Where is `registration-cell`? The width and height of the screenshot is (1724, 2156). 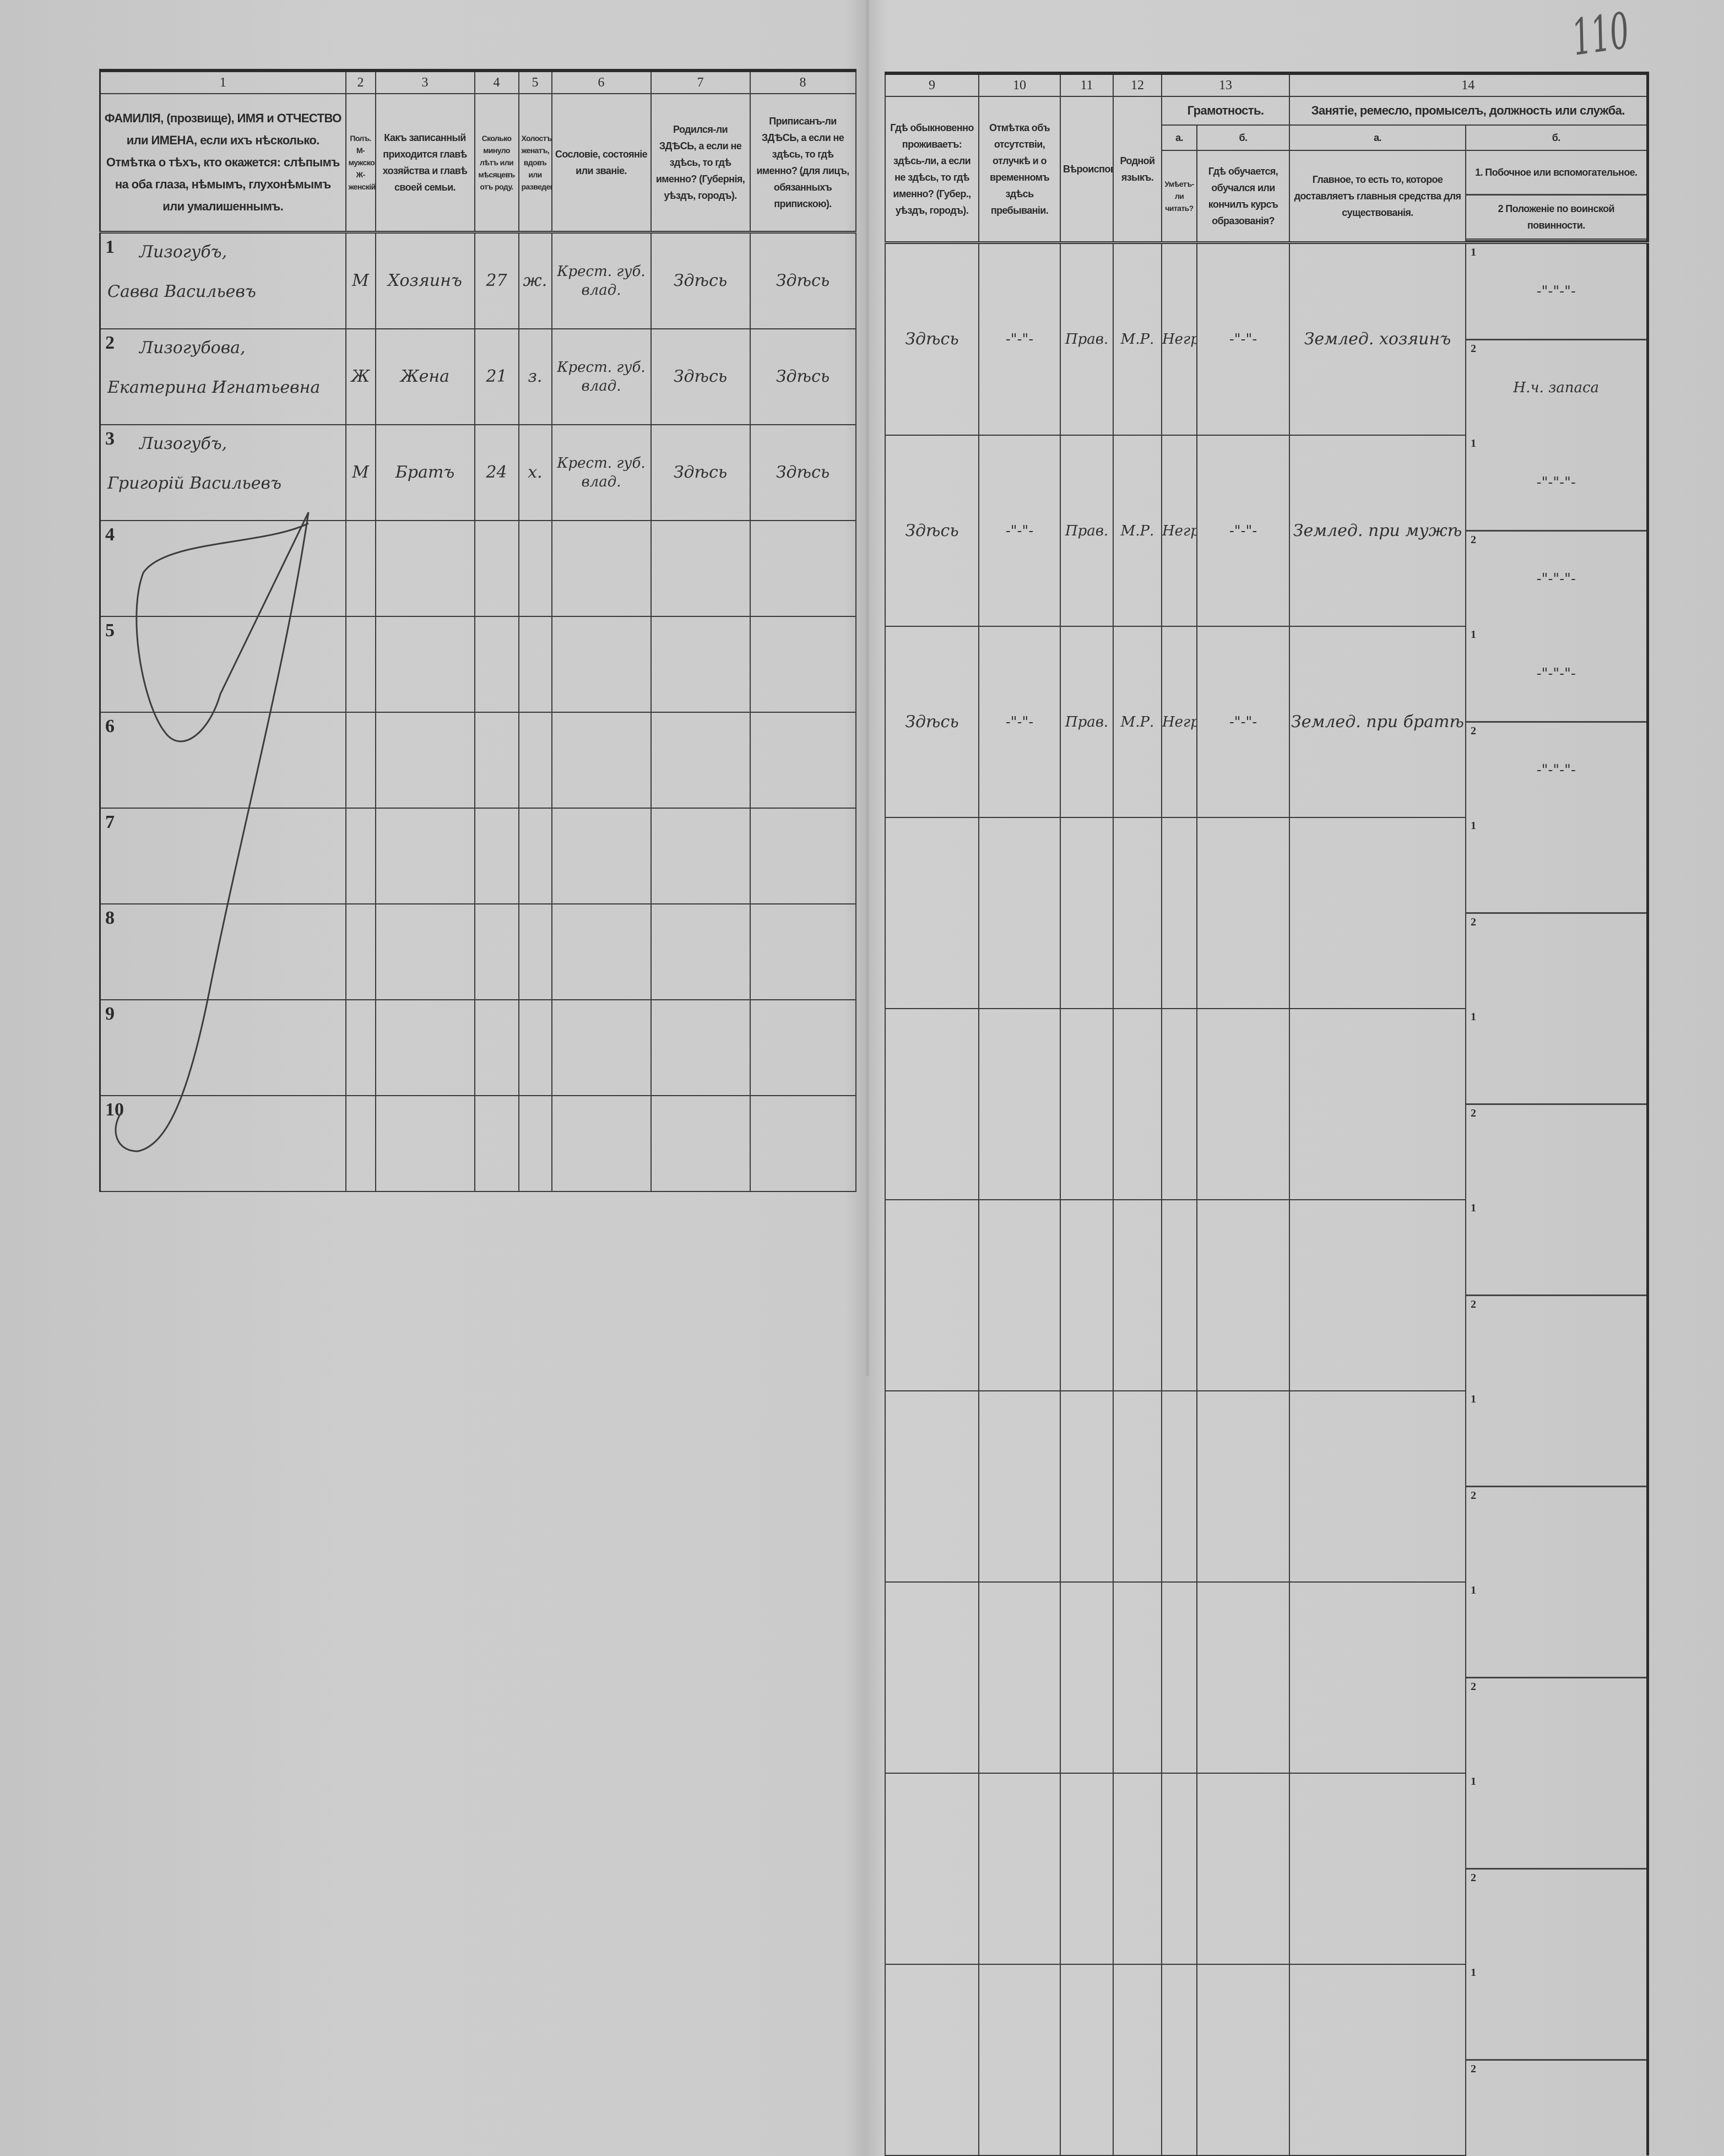
registration-cell is located at coordinates (803, 1047).